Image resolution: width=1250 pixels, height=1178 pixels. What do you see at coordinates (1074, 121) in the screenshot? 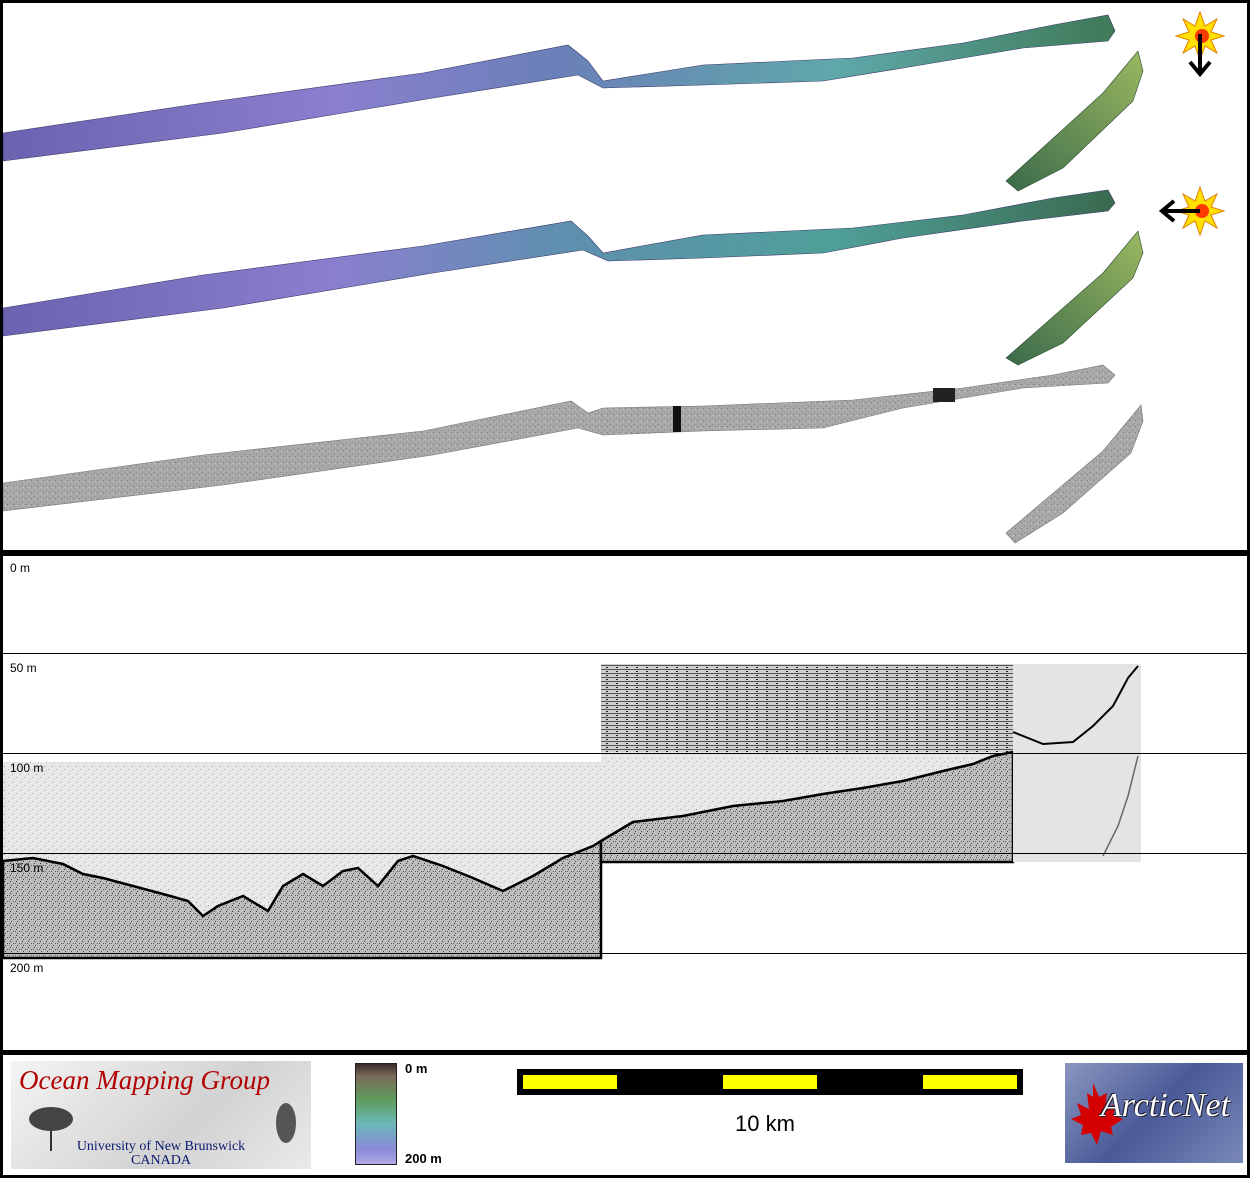
I see `bathymetry-swath-1-spur` at bounding box center [1074, 121].